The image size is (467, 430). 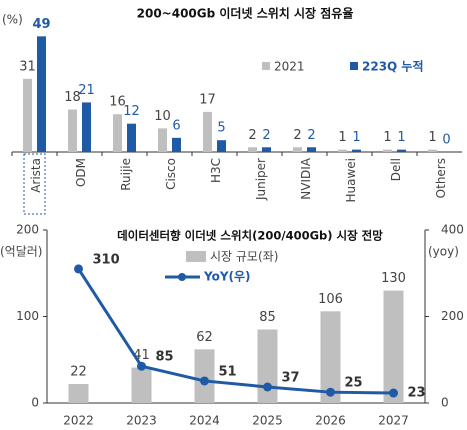 I want to click on value-label: 12, so click(x=131, y=111).